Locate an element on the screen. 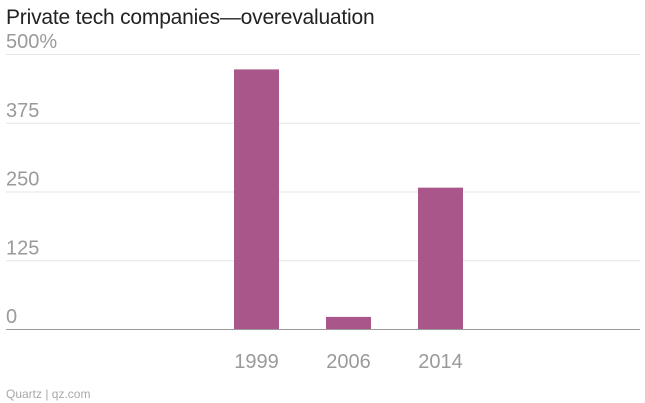 This screenshot has width=645, height=403. y-tick-label: 375 is located at coordinates (22, 111).